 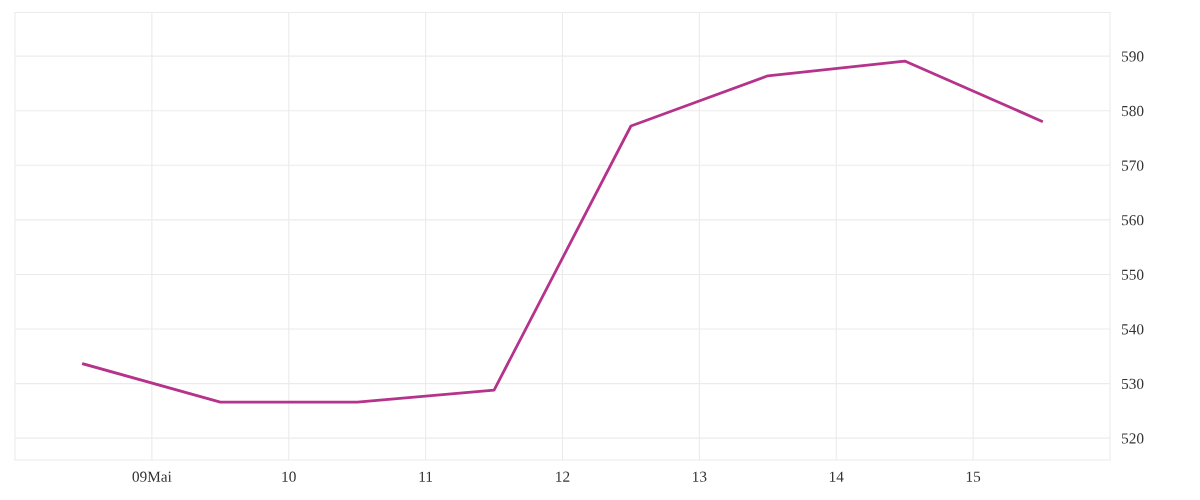 I want to click on x-tick-label: 12, so click(x=563, y=476).